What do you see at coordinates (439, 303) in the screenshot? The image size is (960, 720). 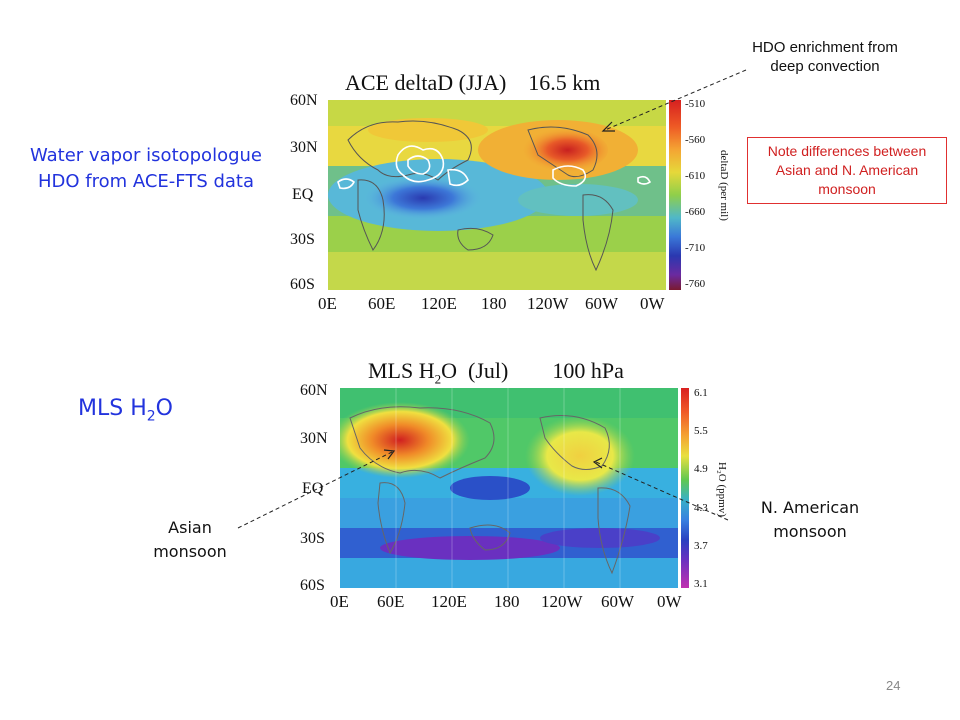 I see `ace-lon-120e: 120E` at bounding box center [439, 303].